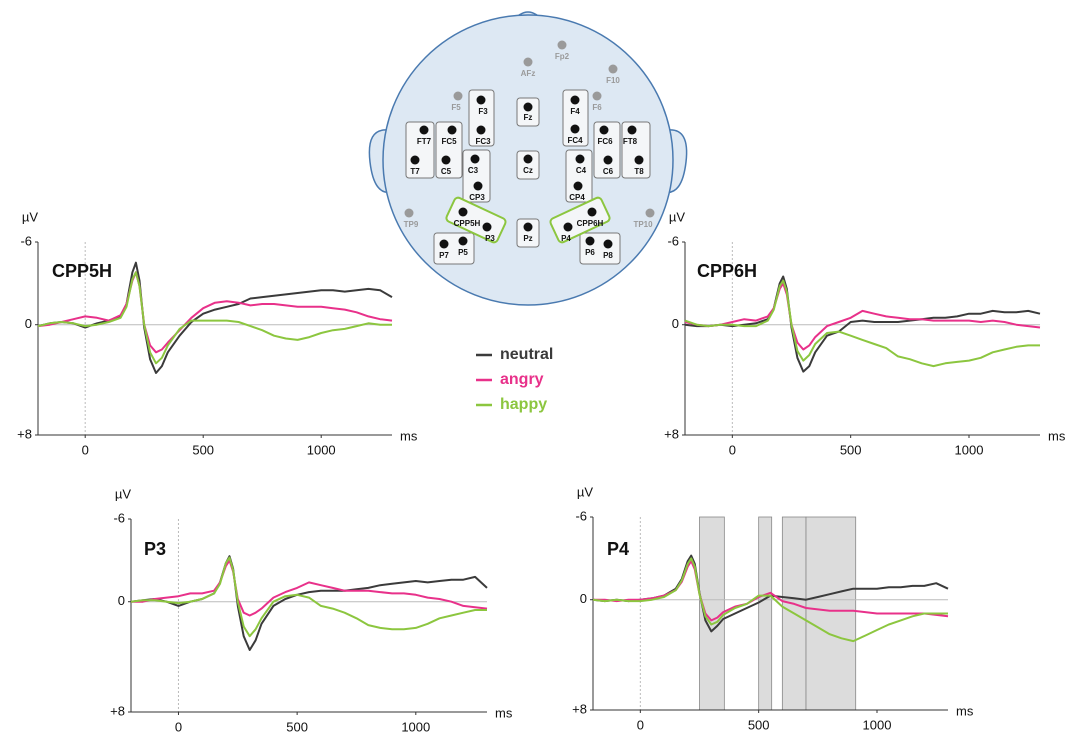 This screenshot has width=1079, height=734. I want to click on electrode-label: CP4, so click(577, 197).